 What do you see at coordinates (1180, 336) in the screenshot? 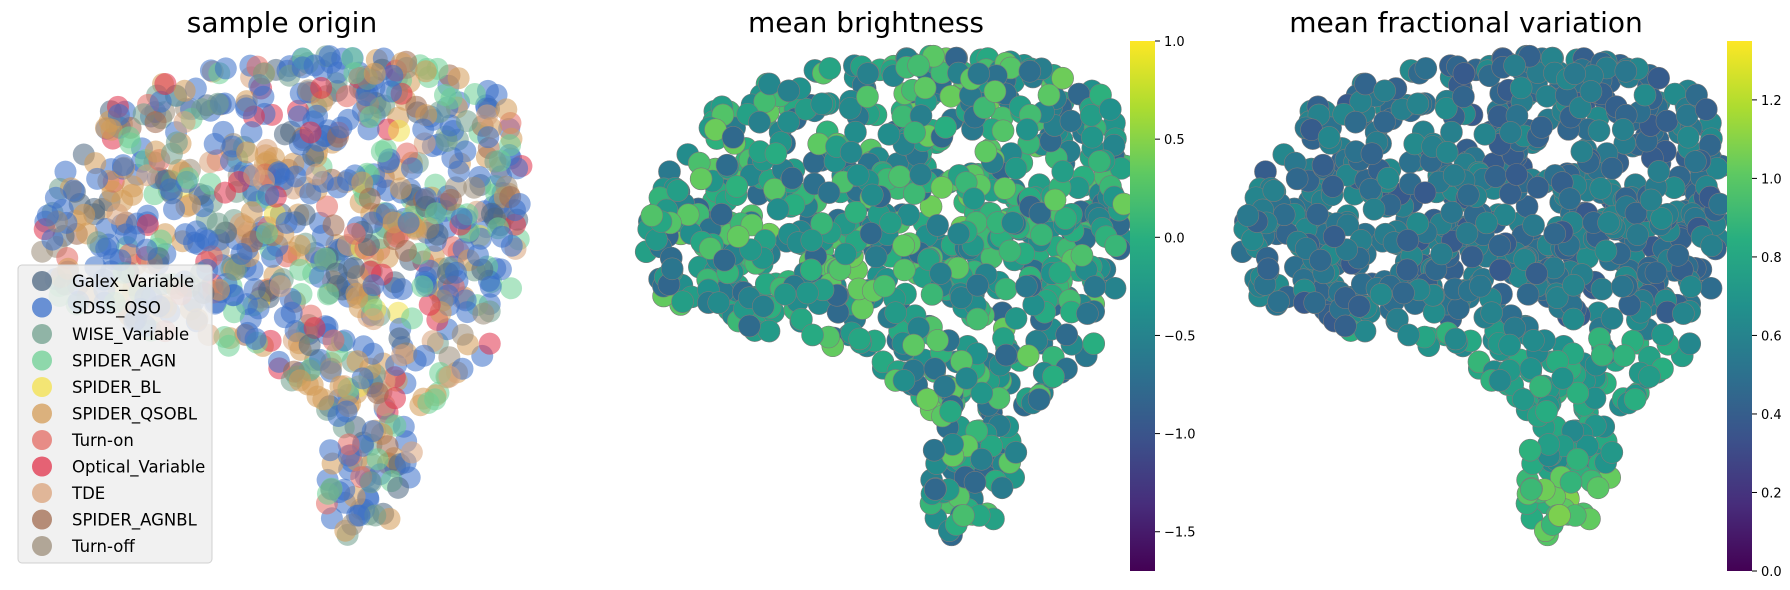
I see `colorbar-tick-label: −0.5` at bounding box center [1180, 336].